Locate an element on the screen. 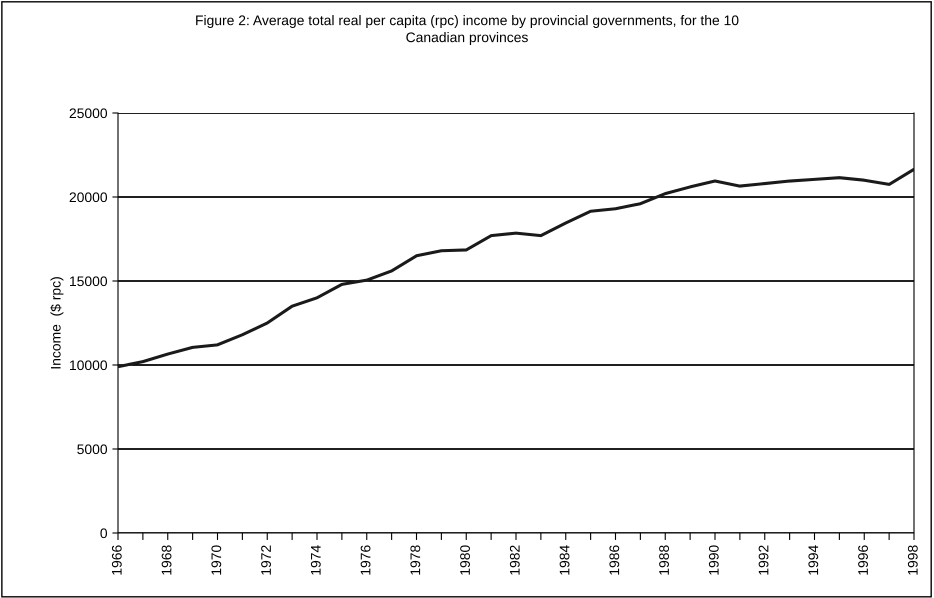 The image size is (934, 598). y-tick-label: 25000 is located at coordinates (89, 113).